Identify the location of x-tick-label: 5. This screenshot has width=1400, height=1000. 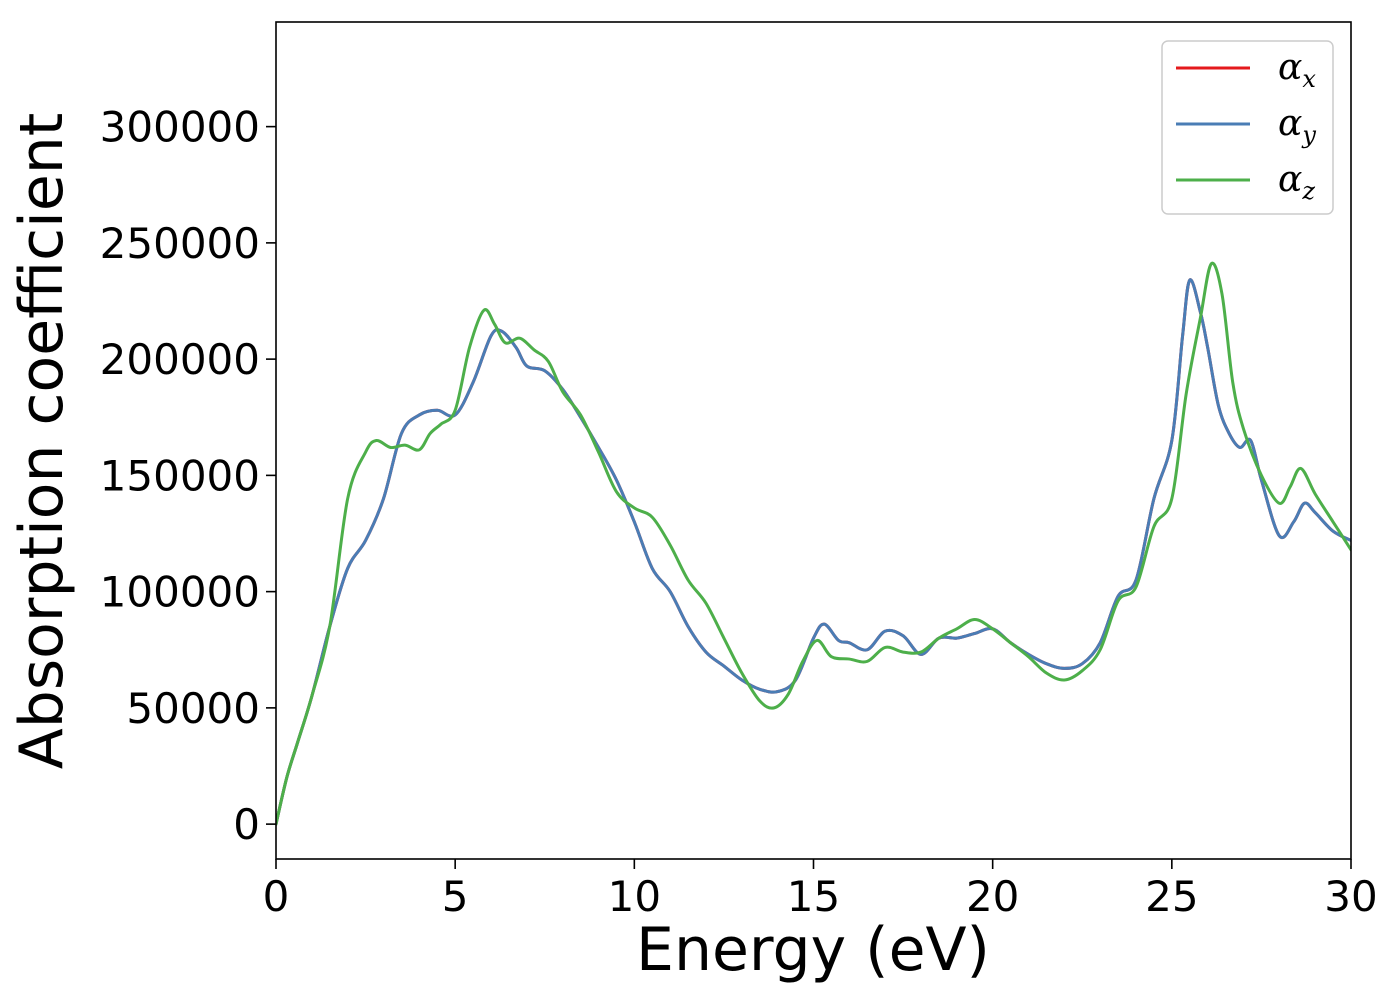
(455, 896).